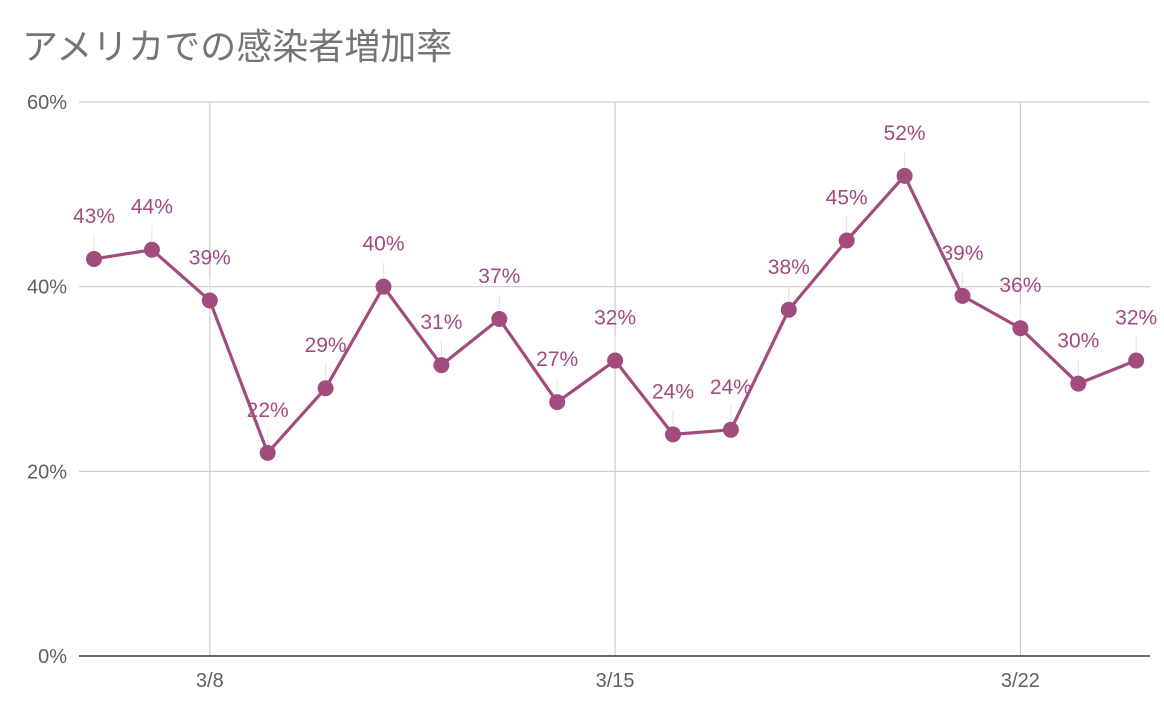 This screenshot has width=1164, height=710. I want to click on x-tick-label: 3/8, so click(210, 681).